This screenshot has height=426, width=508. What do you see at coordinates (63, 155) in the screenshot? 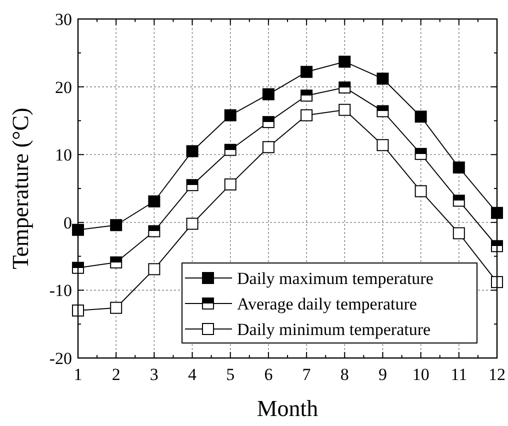
I see `y-tick-label: 10` at bounding box center [63, 155].